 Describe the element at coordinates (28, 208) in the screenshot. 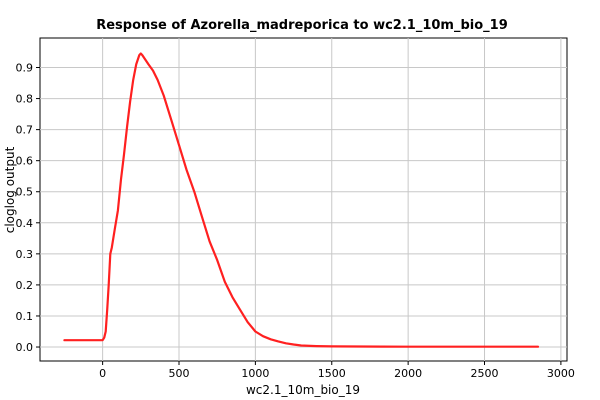

I see `y-axis: 0.0 0.1 0.2 0.3 0.4 0.5 0.6 0.7 0.8 0.9` at that location.